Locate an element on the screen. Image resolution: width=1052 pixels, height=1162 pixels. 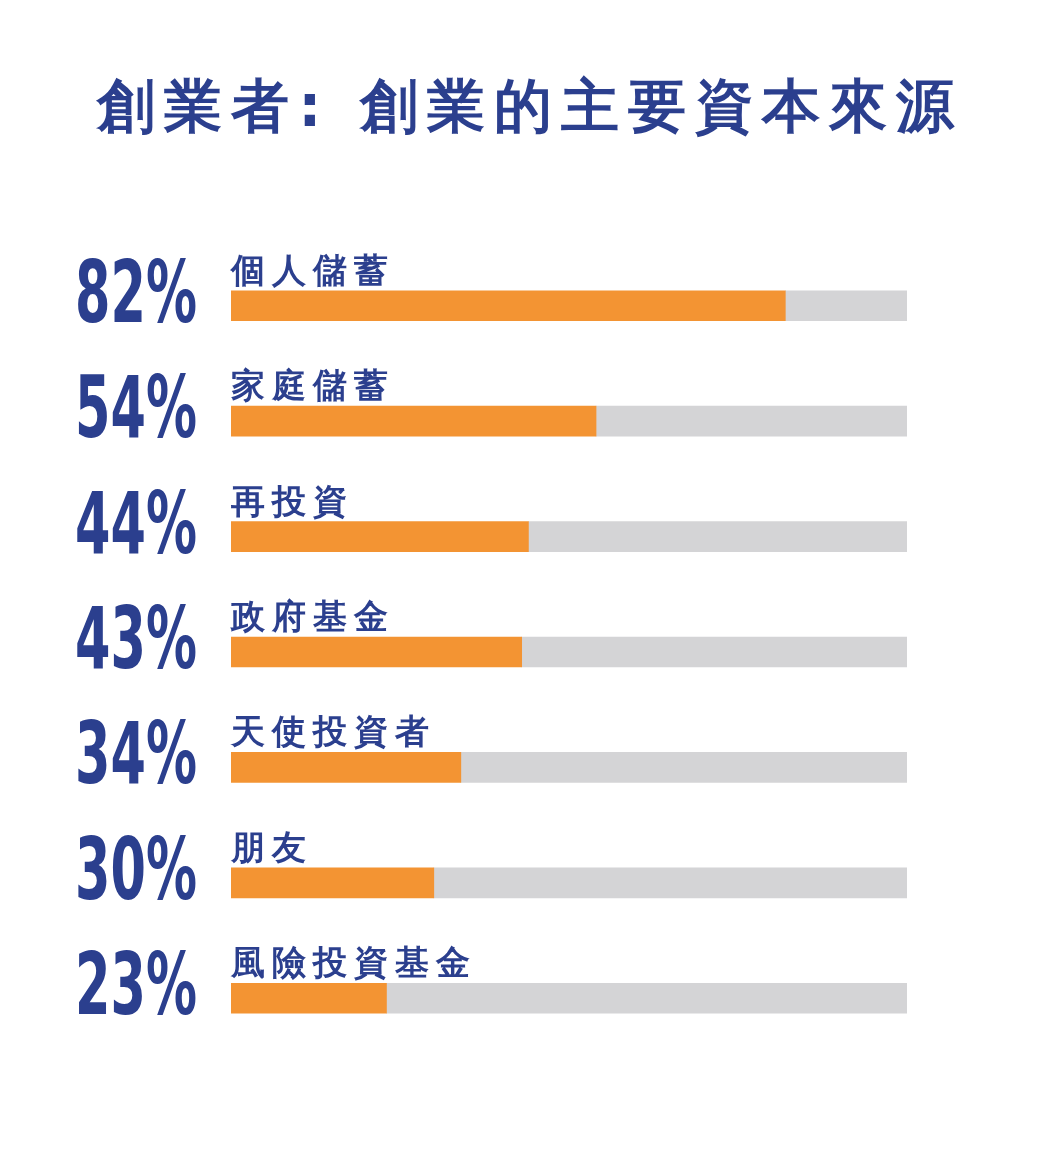
y-tick-label: 政府基金 is located at coordinates (312, 616).